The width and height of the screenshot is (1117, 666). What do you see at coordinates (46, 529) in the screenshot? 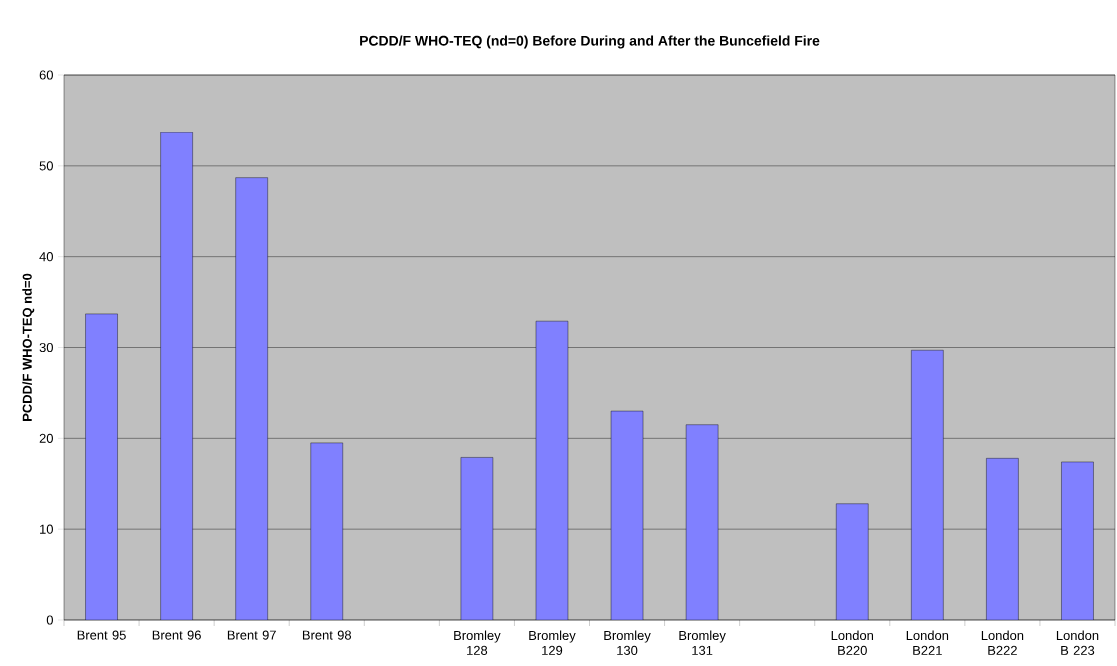
I see `y-tick-label: 10` at bounding box center [46, 529].